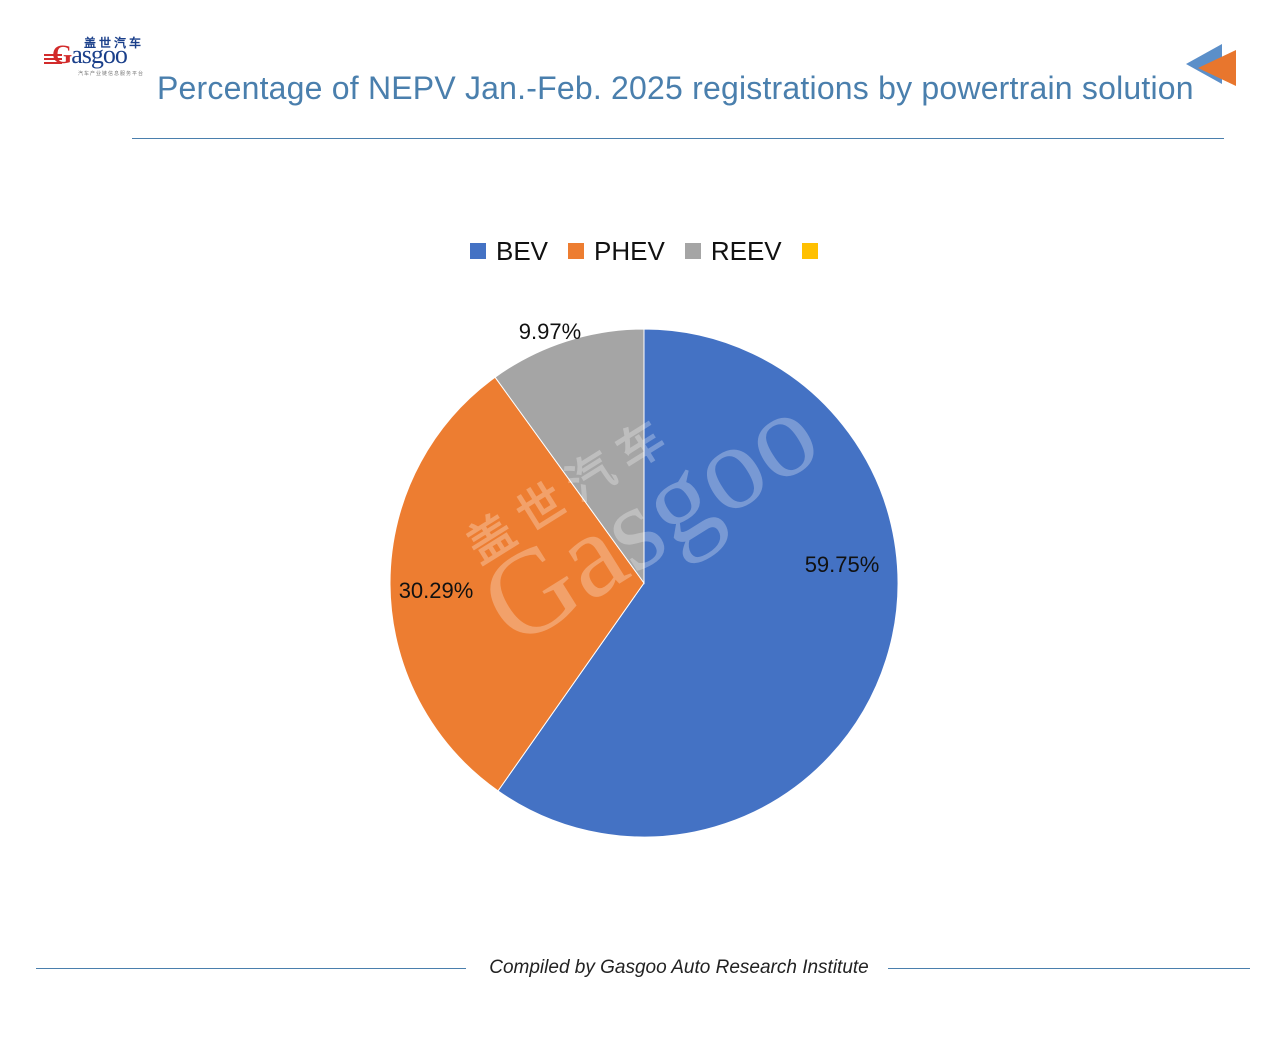 Image resolution: width=1280 pixels, height=1058 pixels. Describe the element at coordinates (90, 54) in the screenshot. I see `logo-wordmark: Gasgoo` at that location.